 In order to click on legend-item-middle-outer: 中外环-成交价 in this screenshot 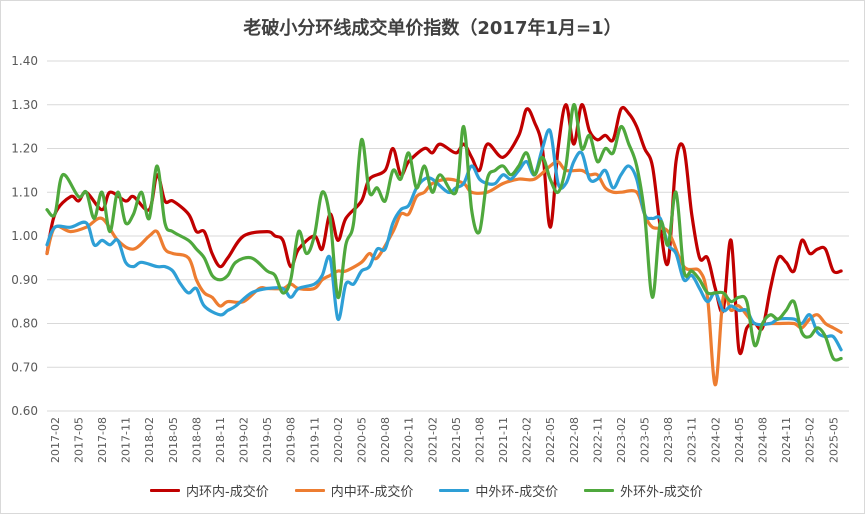, I will do `click(498, 490)`.